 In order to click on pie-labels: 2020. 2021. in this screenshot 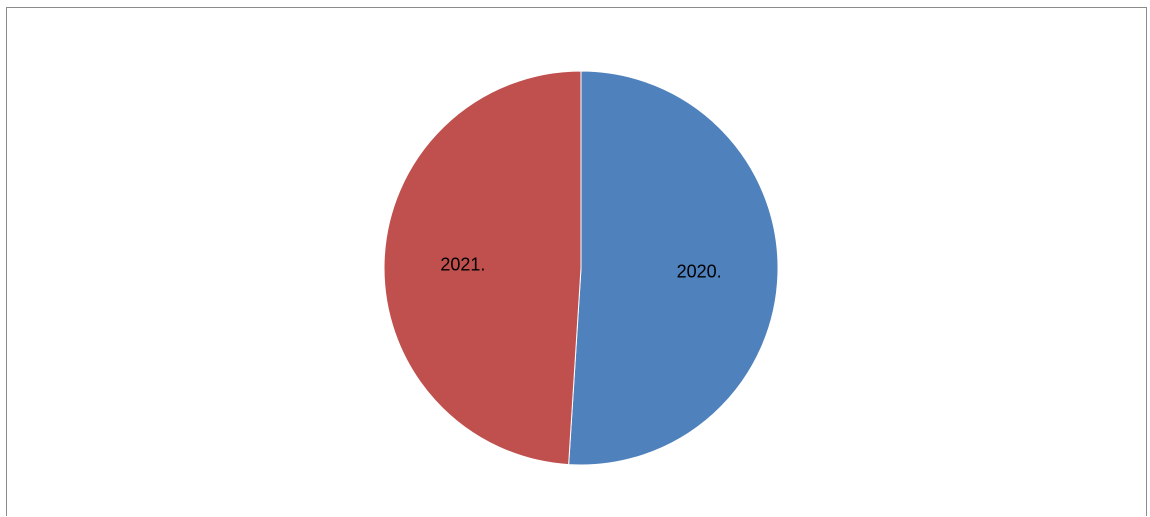, I will do `click(580, 267)`.